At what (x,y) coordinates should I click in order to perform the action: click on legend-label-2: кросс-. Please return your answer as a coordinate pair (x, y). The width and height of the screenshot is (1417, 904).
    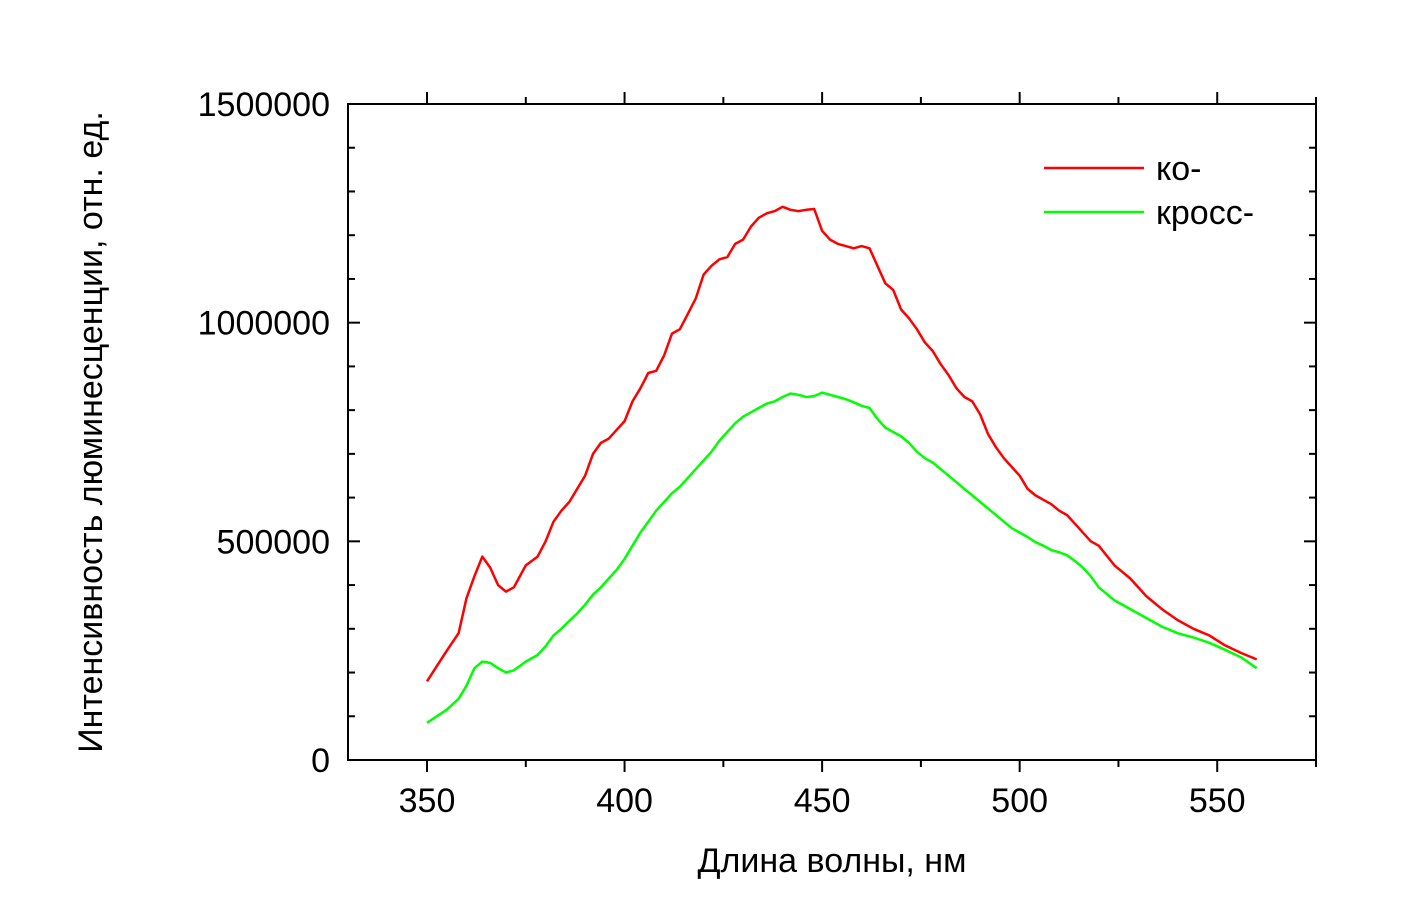
    Looking at the image, I should click on (1205, 213).